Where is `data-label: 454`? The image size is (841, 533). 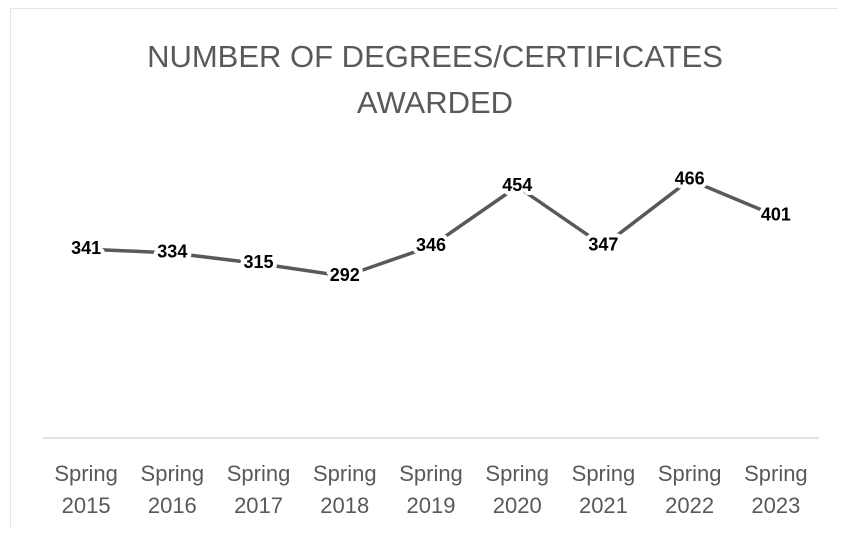
data-label: 454 is located at coordinates (517, 185).